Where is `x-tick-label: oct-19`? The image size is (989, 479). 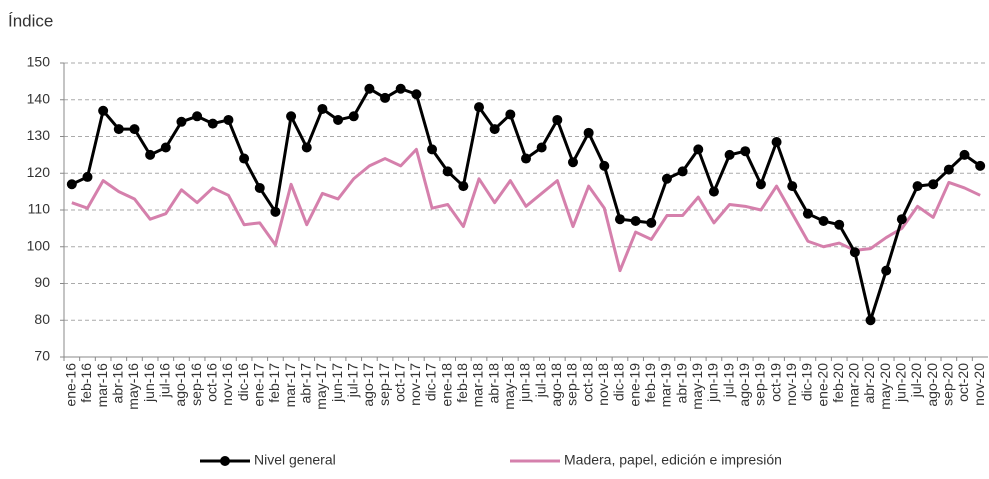 x-tick-label: oct-19 is located at coordinates (775, 382).